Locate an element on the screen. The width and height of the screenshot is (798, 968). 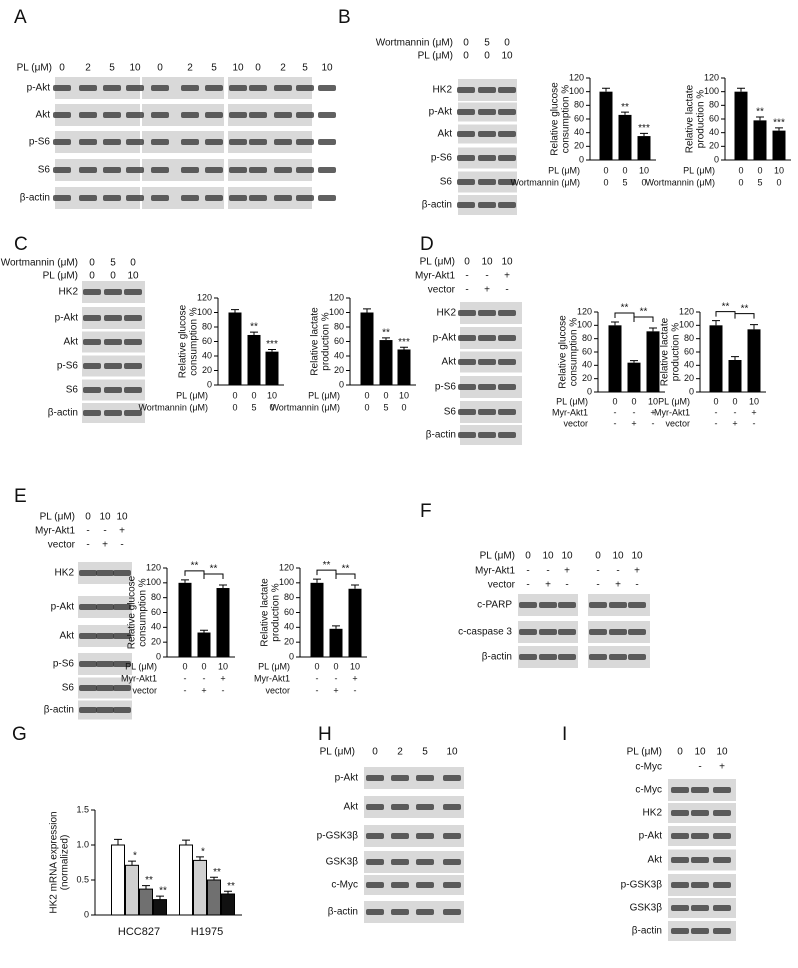
row-label: c-Myc is located at coordinates (648, 790).